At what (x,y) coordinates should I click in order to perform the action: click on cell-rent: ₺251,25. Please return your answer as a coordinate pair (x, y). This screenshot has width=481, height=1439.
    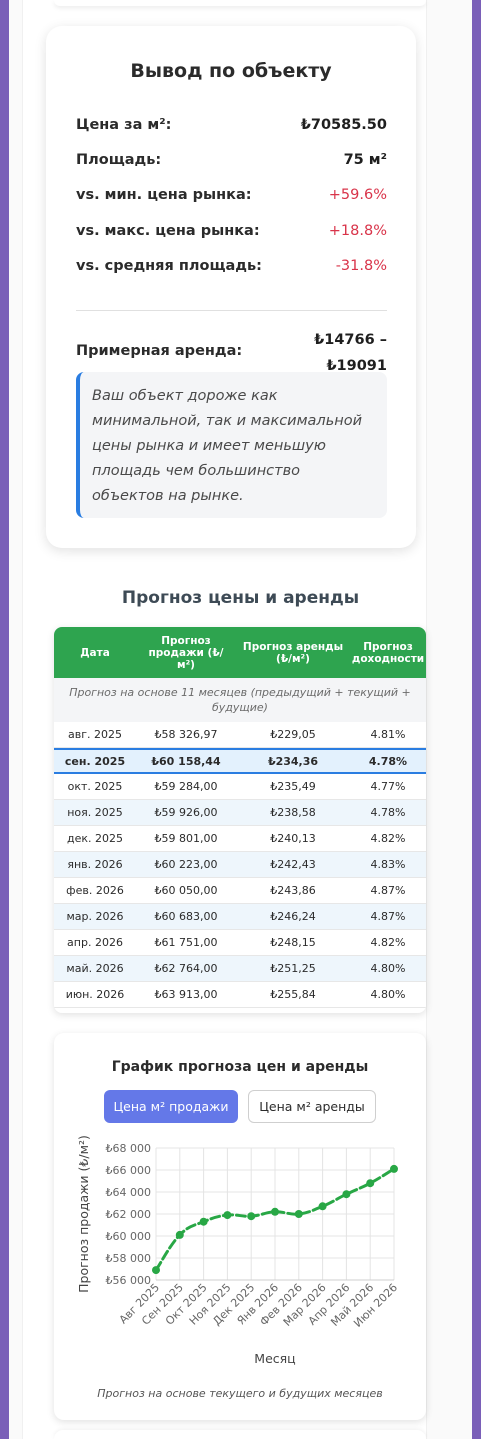
    Looking at the image, I should click on (293, 968).